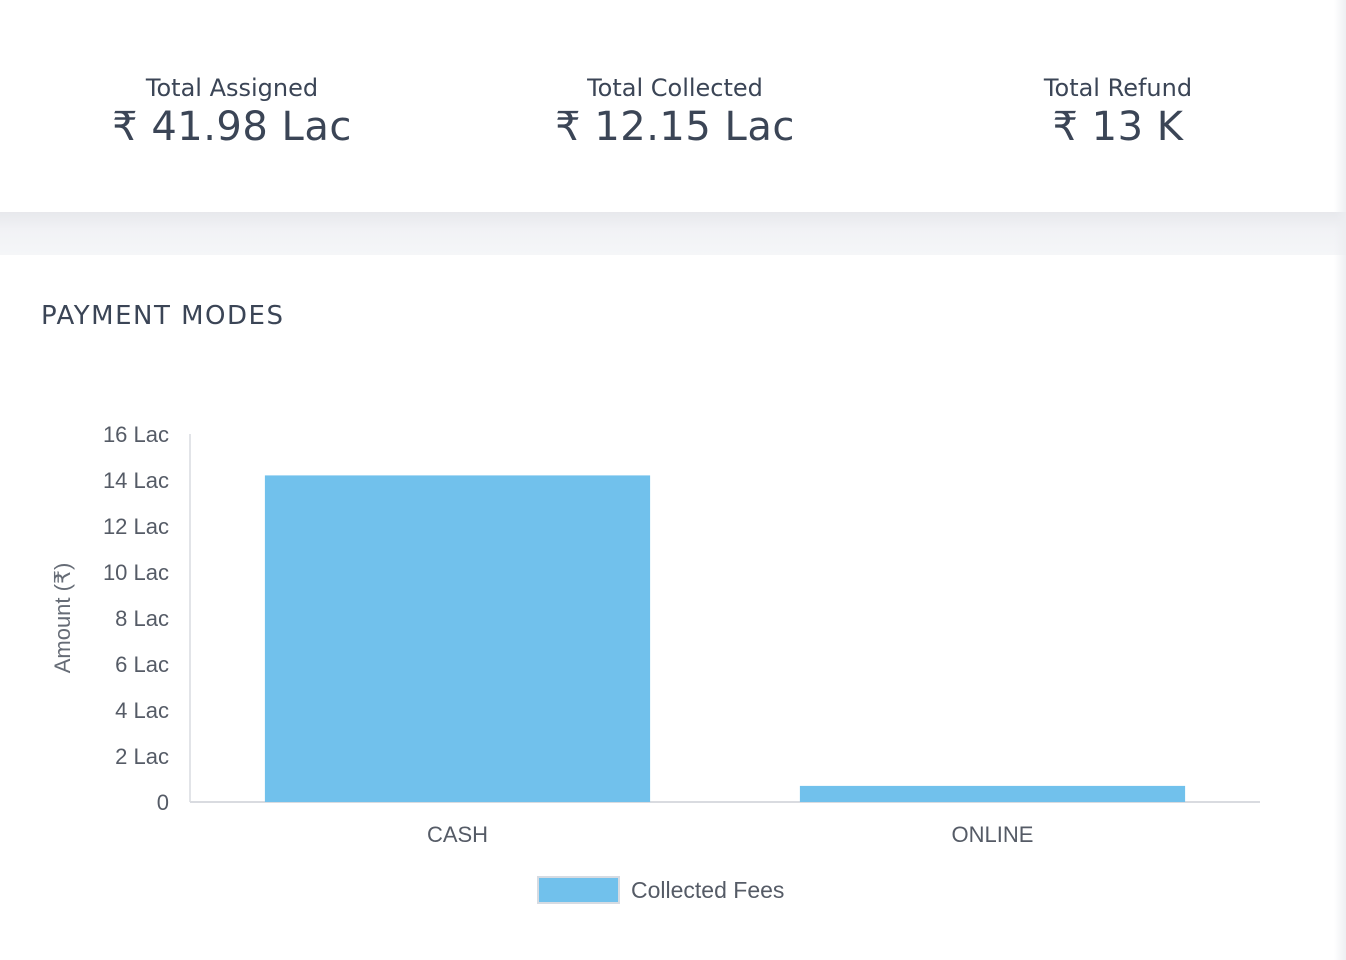  Describe the element at coordinates (163, 316) in the screenshot. I see `payment-modes-title: PAYMENT MODES` at that location.